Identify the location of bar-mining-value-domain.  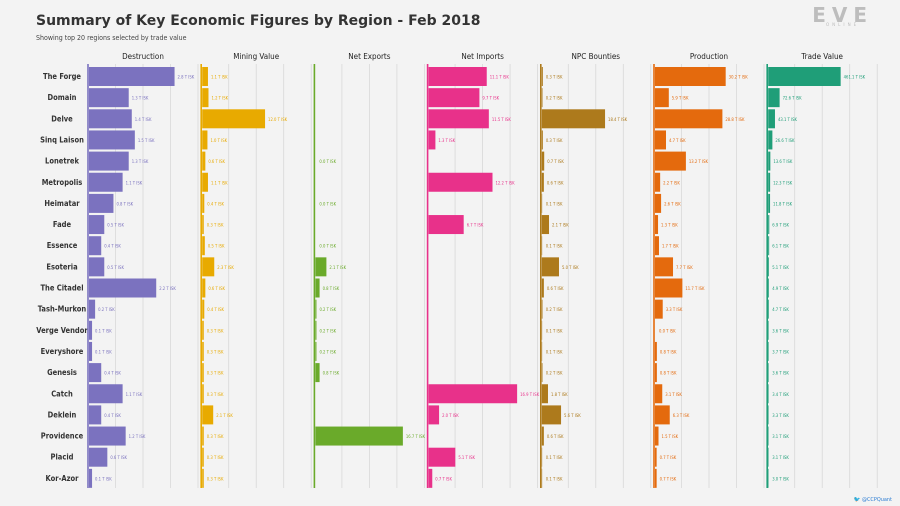
(205, 98).